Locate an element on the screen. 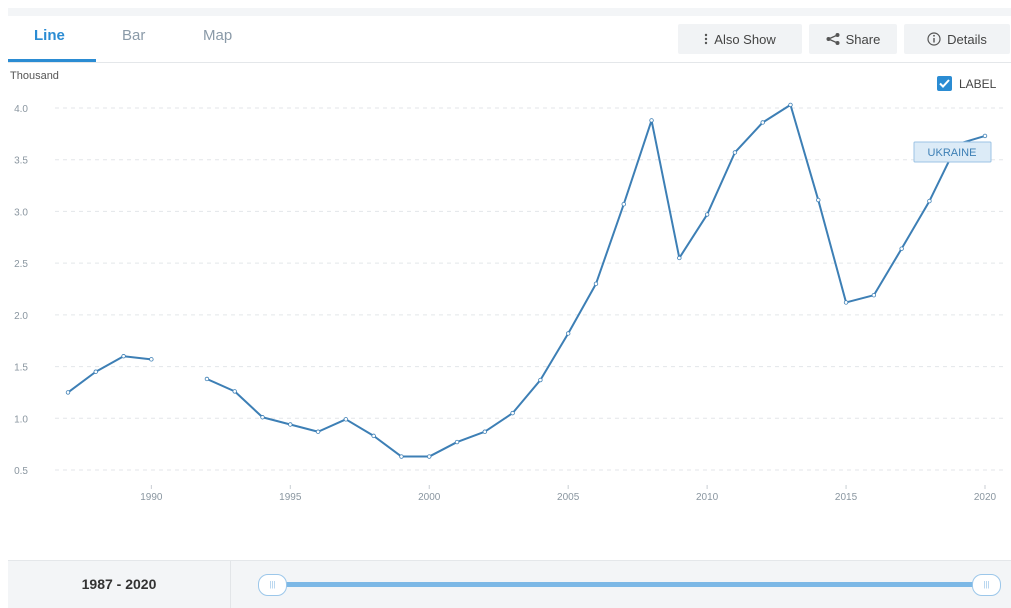 The height and width of the screenshot is (608, 1011). vertical-ellipsis-icon is located at coordinates (706, 39).